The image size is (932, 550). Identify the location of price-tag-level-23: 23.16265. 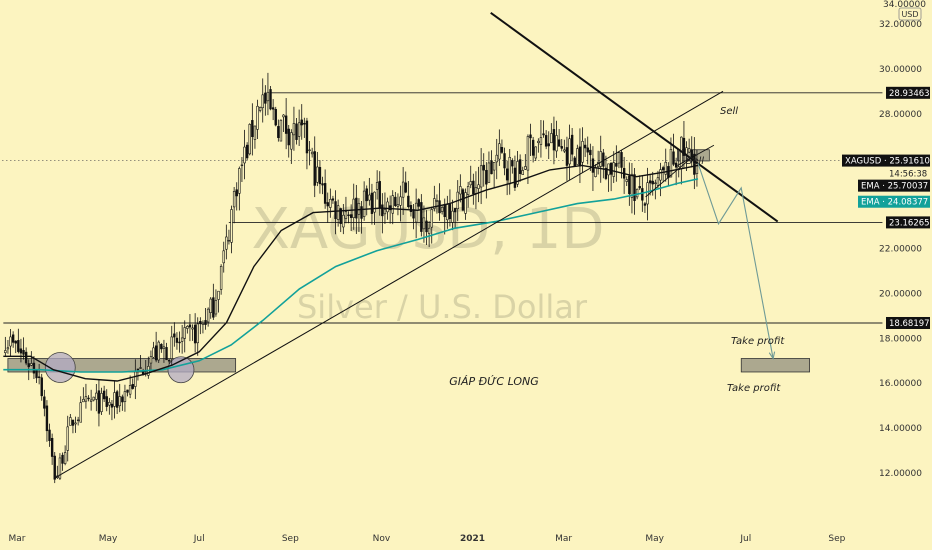
(909, 223).